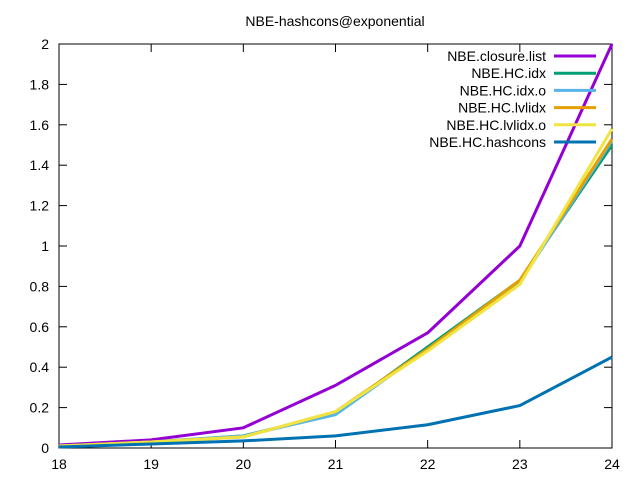 This screenshot has height=480, width=640. What do you see at coordinates (40, 125) in the screenshot?
I see `y-tick-label: 1.6` at bounding box center [40, 125].